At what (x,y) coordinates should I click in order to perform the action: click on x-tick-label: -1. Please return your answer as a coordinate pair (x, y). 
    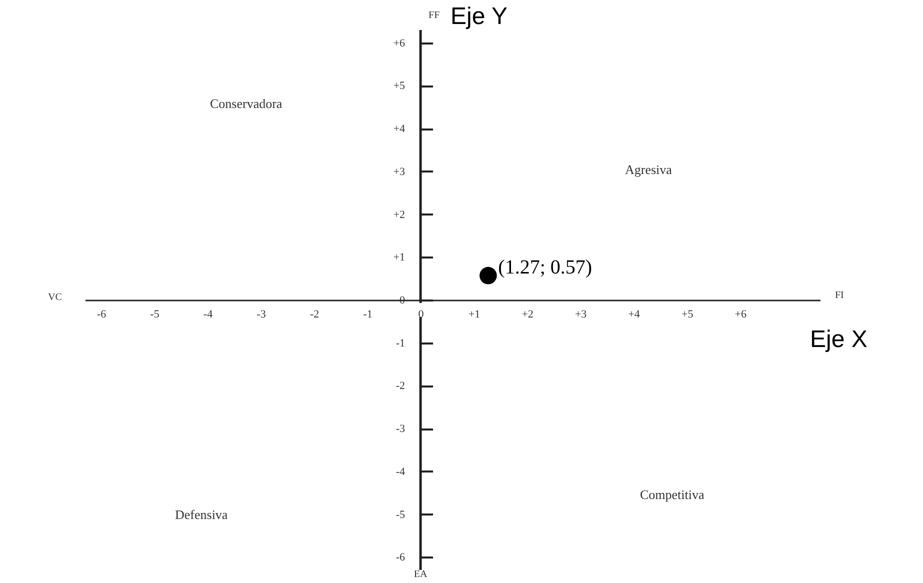
    Looking at the image, I should click on (367, 314).